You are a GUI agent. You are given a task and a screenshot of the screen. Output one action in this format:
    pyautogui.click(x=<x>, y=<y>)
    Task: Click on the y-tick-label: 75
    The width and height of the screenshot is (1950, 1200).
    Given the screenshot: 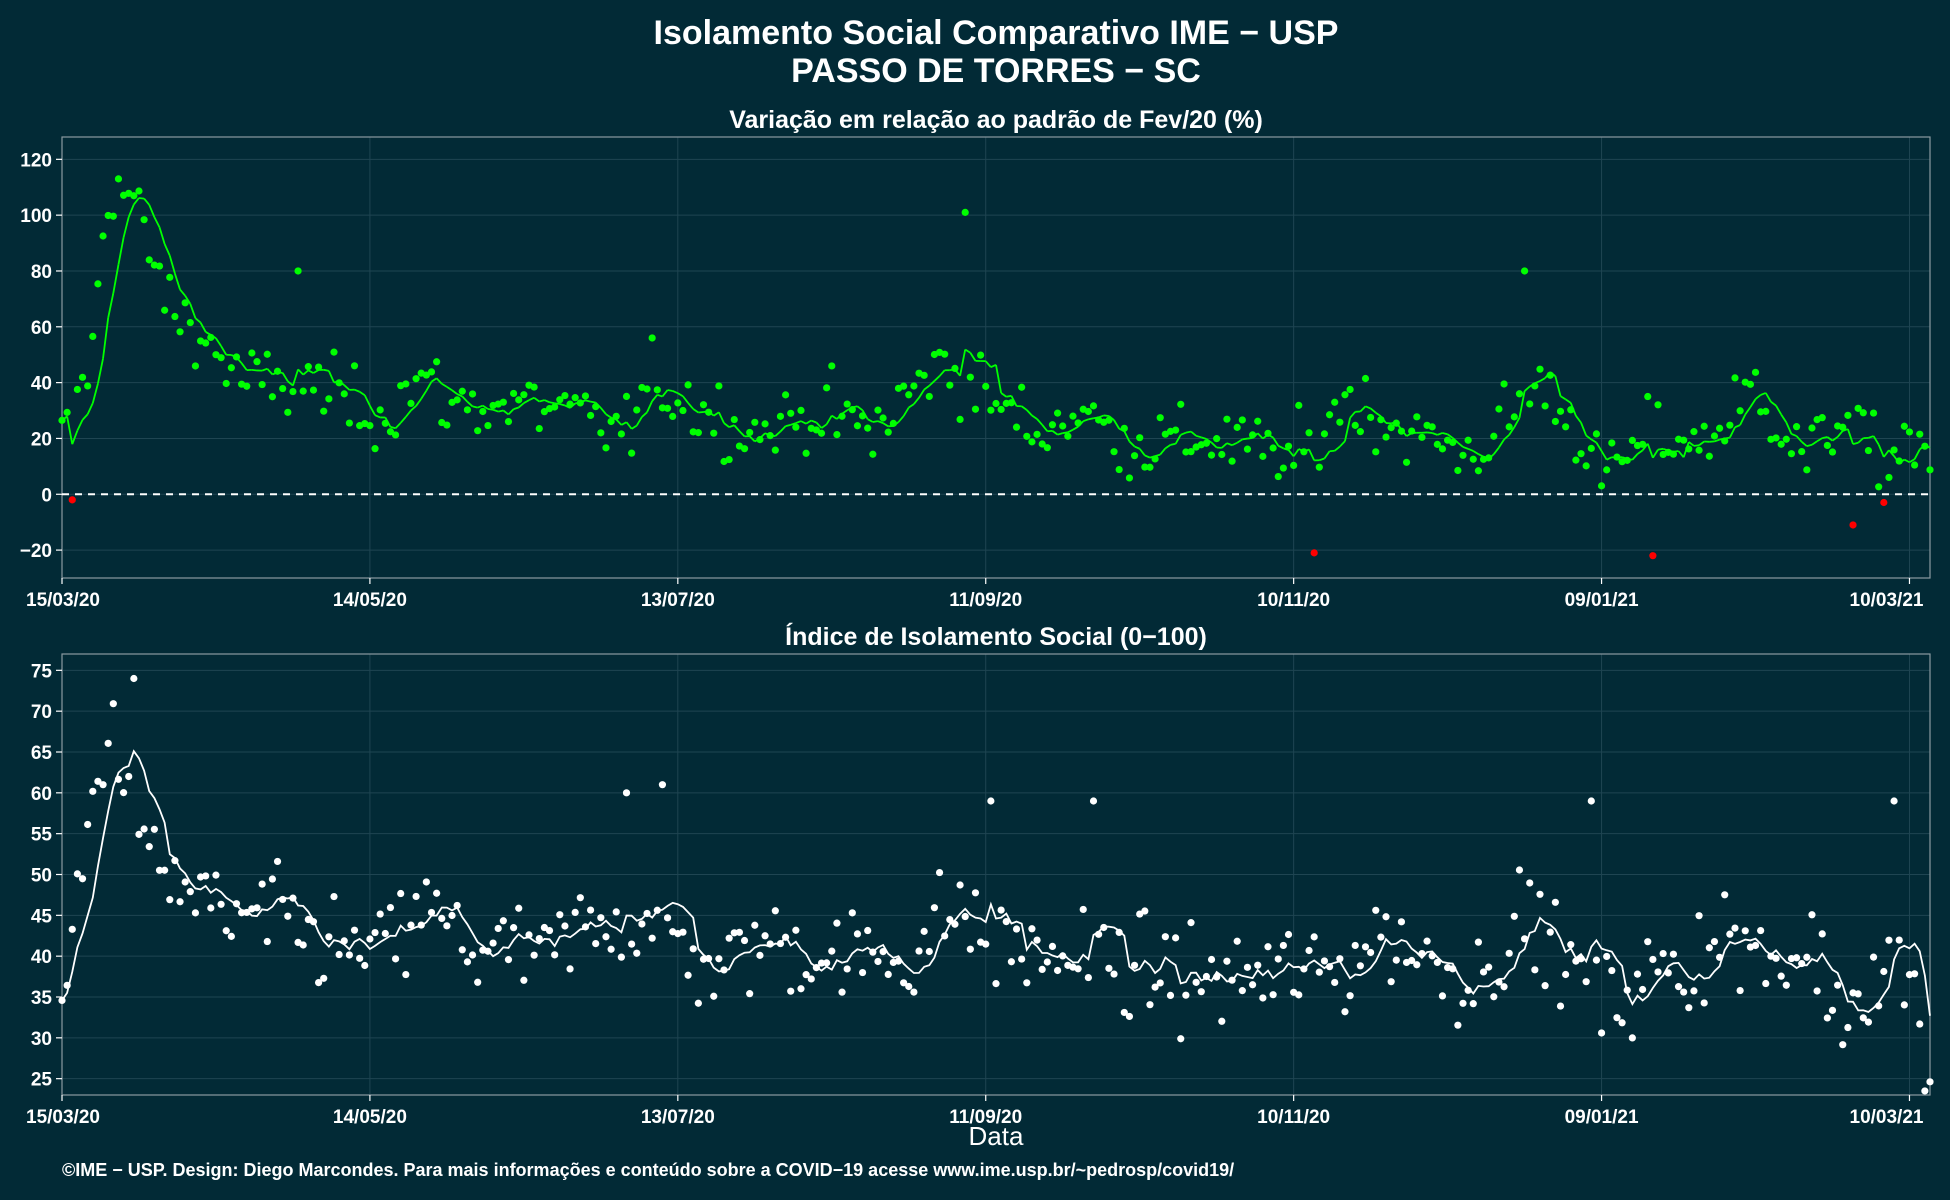 What is the action you would take?
    pyautogui.click(x=42, y=671)
    